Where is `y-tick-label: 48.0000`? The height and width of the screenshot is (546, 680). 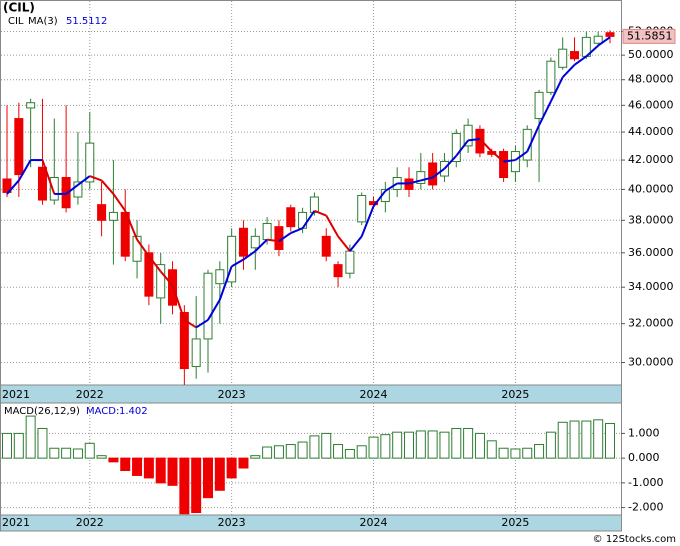
y-tick-label: 48.0000 is located at coordinates (651, 79).